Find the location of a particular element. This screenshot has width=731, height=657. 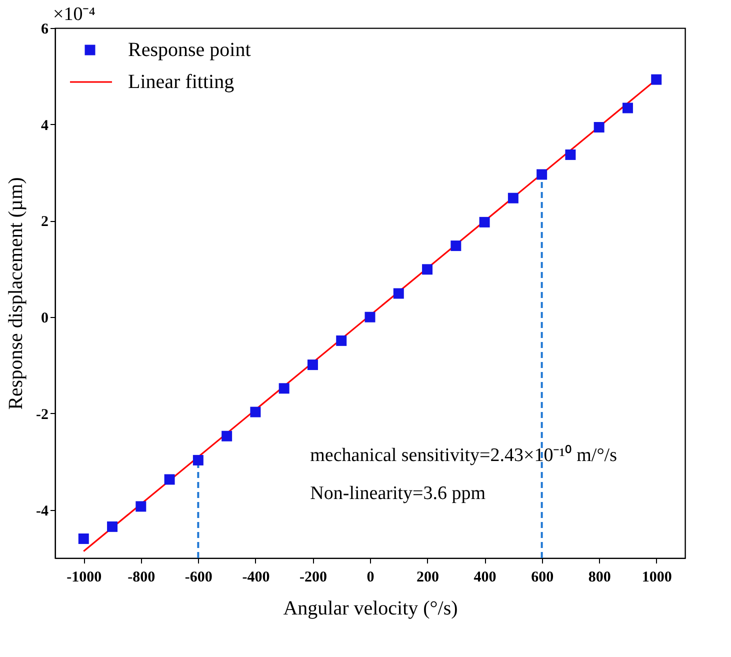

text: ×10⁻⁴ is located at coordinates (74, 14).